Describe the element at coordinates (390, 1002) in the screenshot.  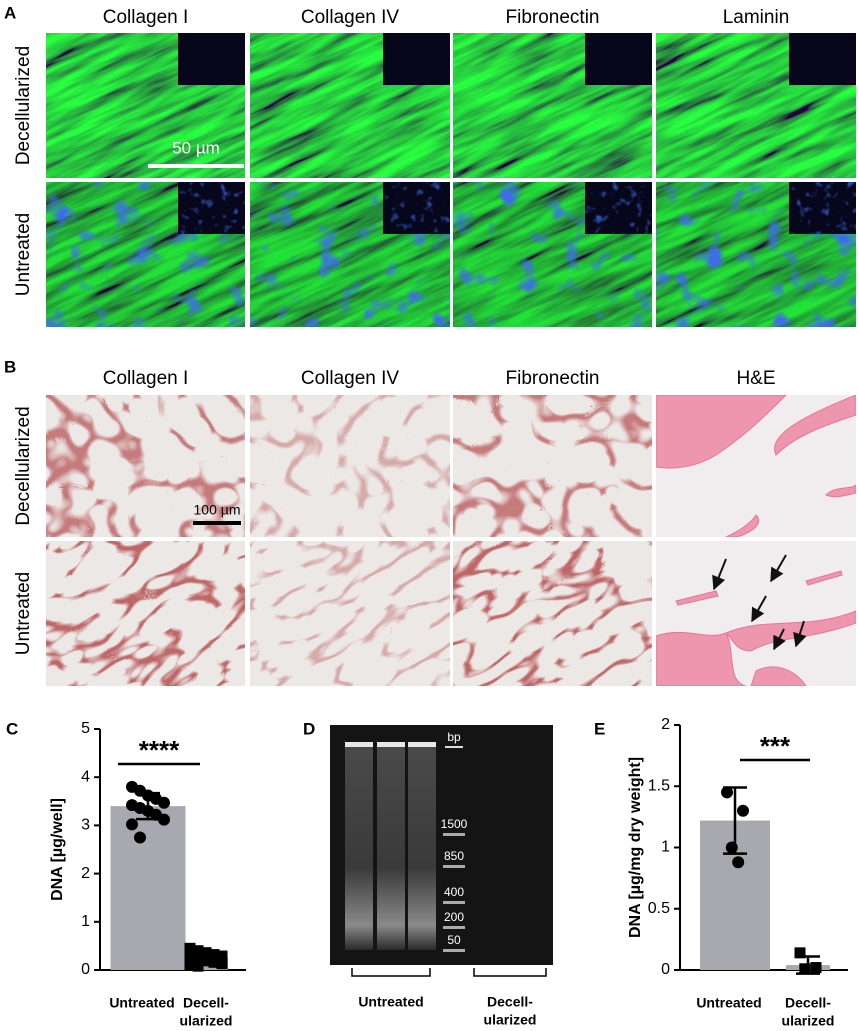
I see `group-label: Untreated` at that location.